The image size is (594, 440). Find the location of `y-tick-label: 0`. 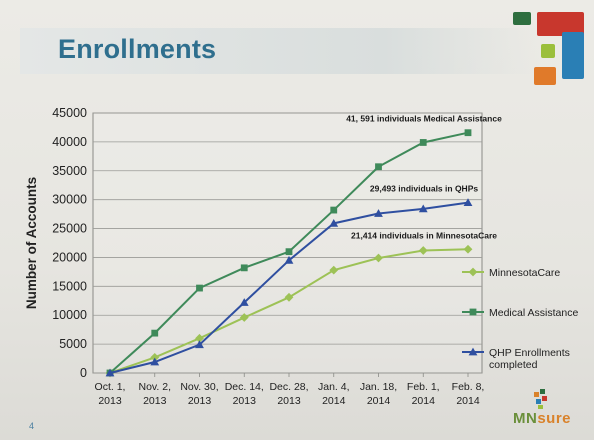

y-tick-label: 0 is located at coordinates (83, 373).